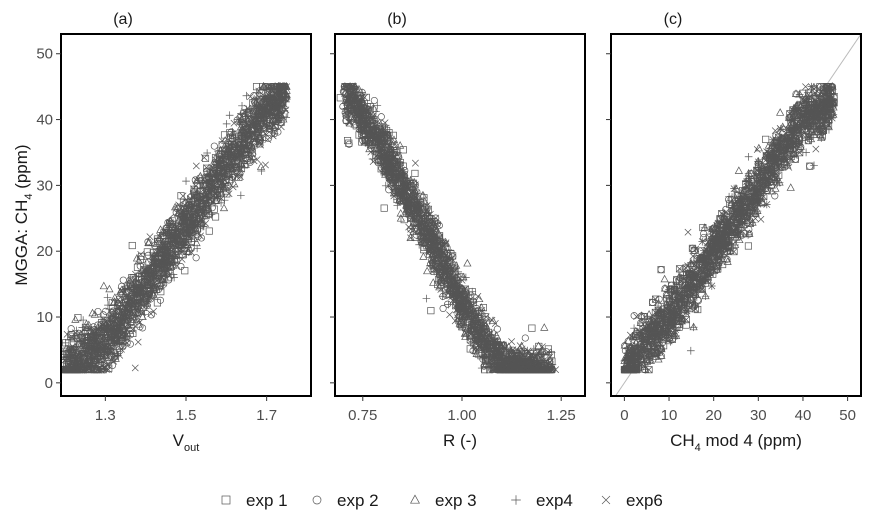  Describe the element at coordinates (105, 415) in the screenshot. I see `x-tick-label: 1.3` at that location.